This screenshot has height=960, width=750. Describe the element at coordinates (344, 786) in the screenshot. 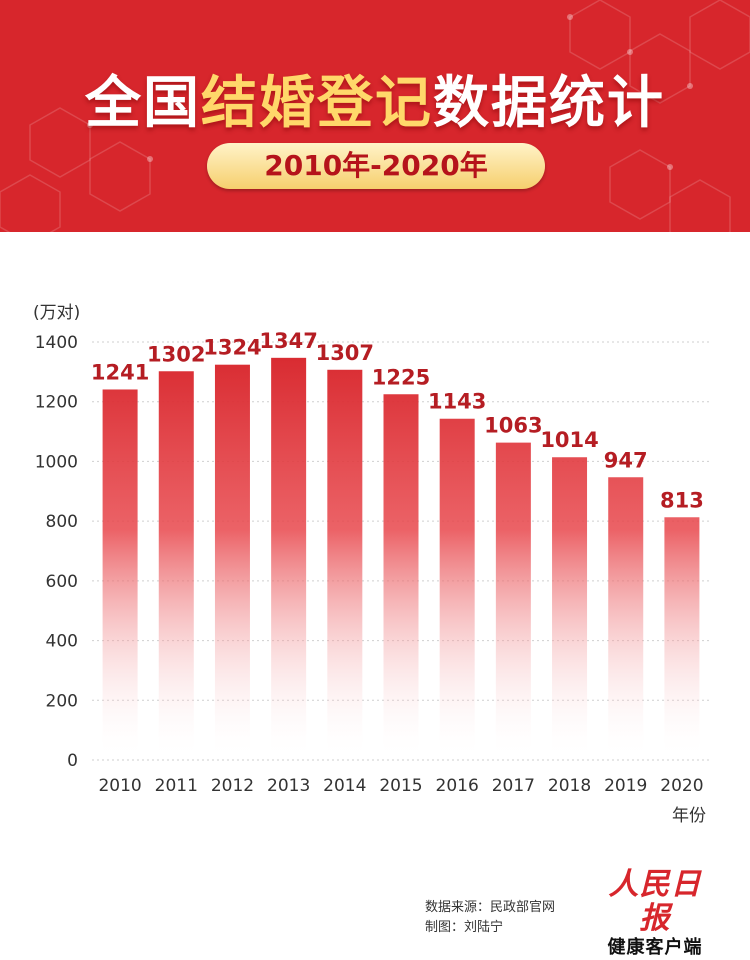

I see `x-tick-label: 2014` at that location.